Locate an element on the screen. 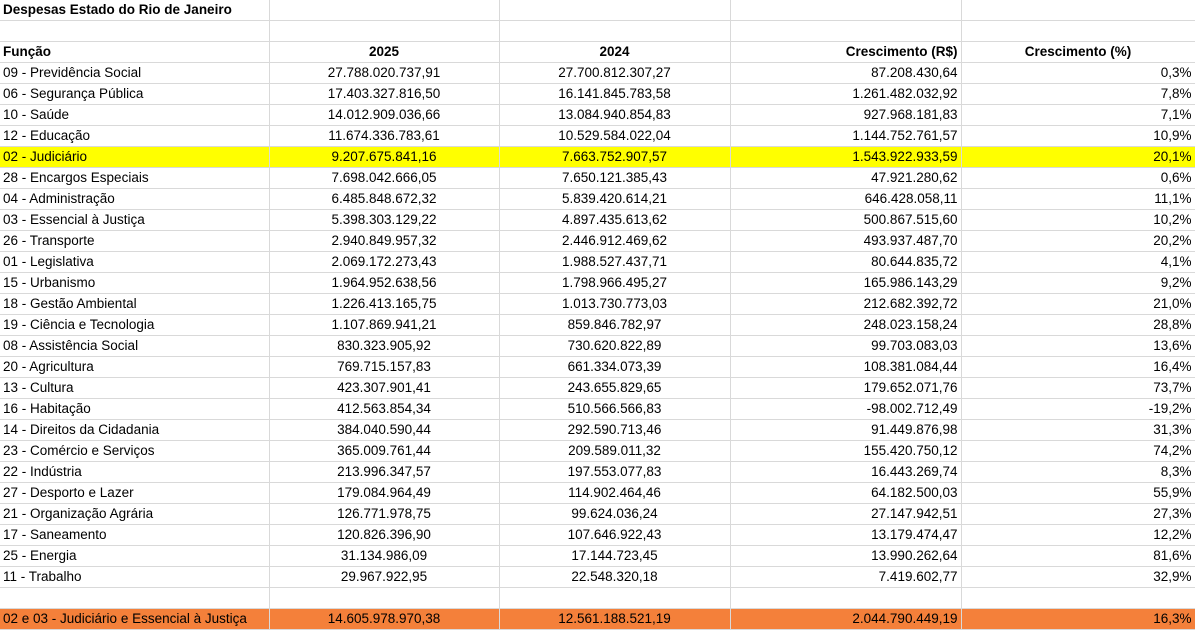 Image resolution: width=1195 pixels, height=638 pixels. cell-crescimento-pct: 0,6% is located at coordinates (1078, 178).